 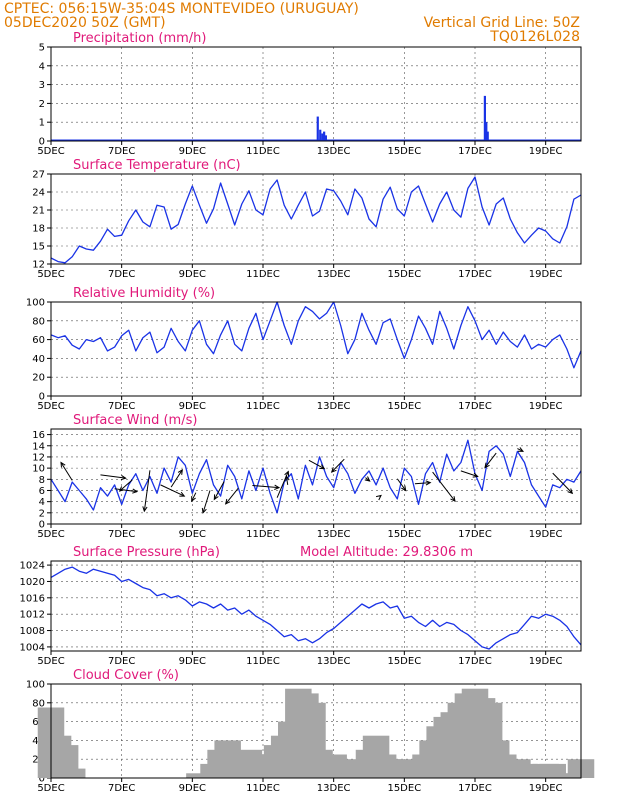 I want to click on wind-ytick-label: 0, so click(x=42, y=525).